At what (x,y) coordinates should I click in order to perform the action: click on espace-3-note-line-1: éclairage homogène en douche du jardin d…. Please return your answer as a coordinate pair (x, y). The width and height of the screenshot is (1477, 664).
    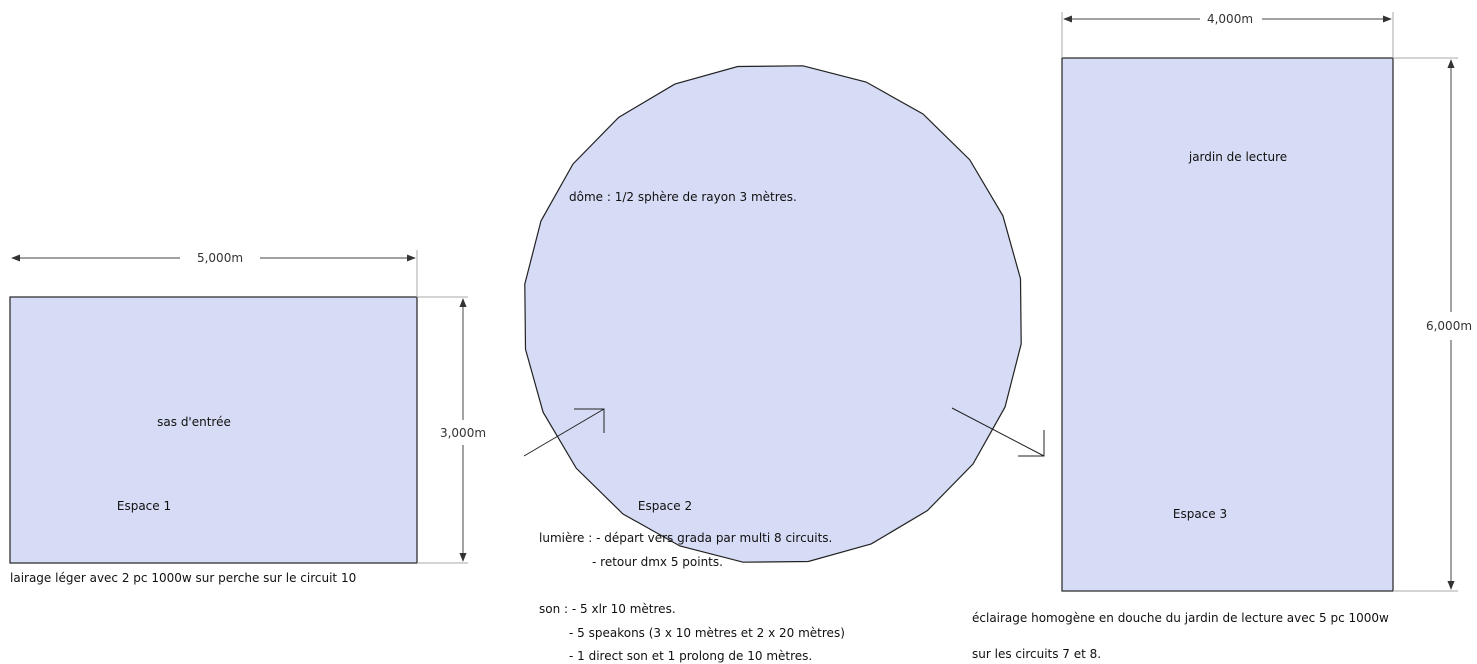
    Looking at the image, I should click on (1180, 618).